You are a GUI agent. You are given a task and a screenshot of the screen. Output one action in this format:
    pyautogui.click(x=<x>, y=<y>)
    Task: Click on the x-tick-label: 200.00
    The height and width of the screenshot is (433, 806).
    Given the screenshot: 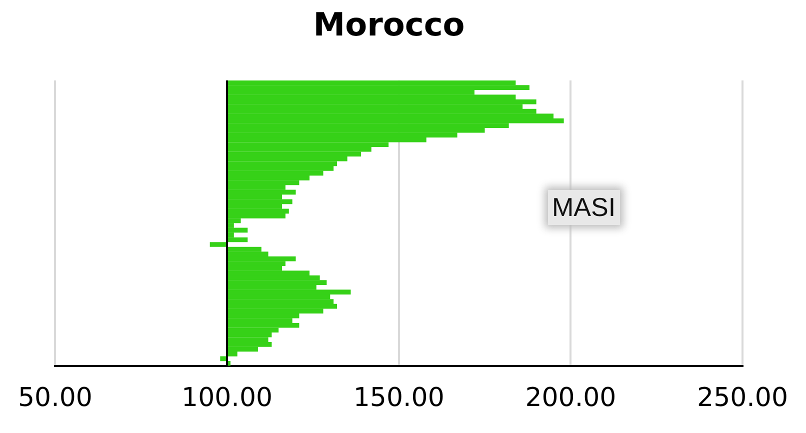 What is the action you would take?
    pyautogui.click(x=570, y=398)
    